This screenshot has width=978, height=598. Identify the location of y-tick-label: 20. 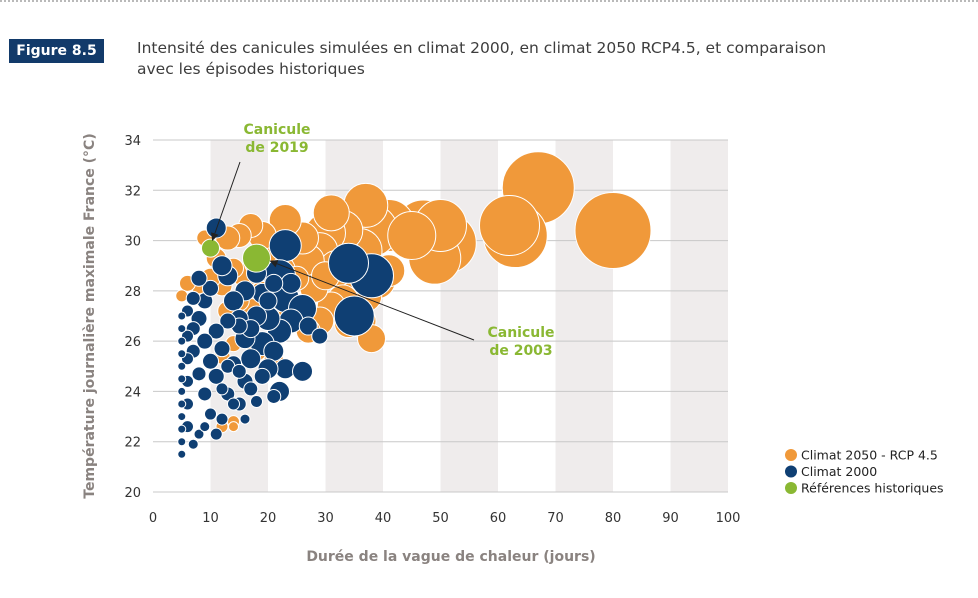
(132, 493).